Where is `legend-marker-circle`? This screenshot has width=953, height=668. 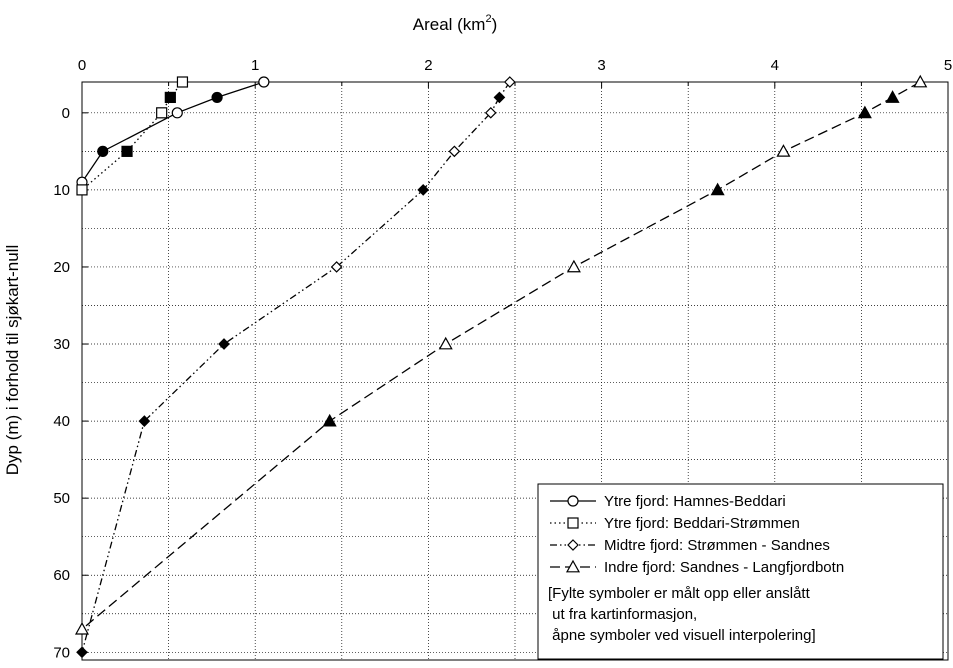 legend-marker-circle is located at coordinates (573, 501).